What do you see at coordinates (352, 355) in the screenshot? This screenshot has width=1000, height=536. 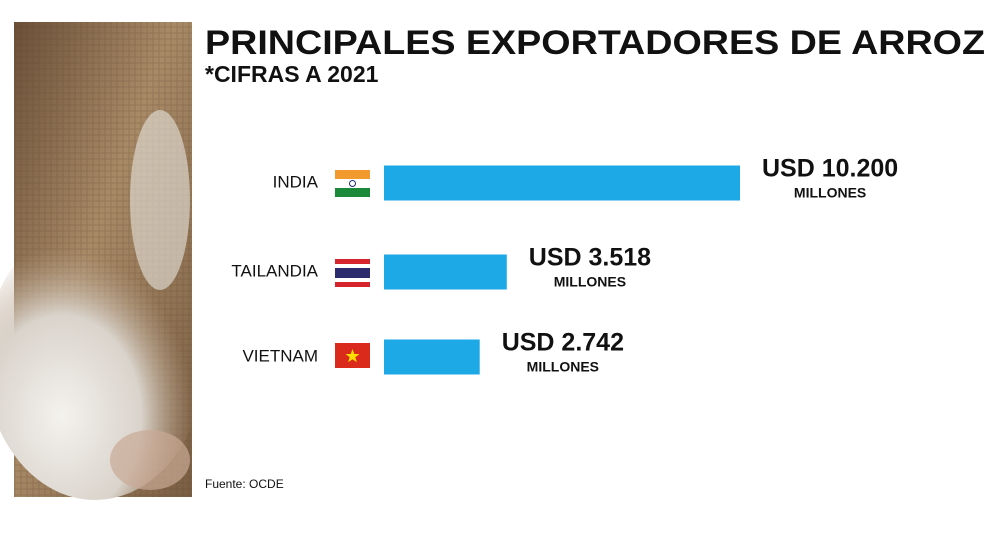 I see `flag-vietnam` at bounding box center [352, 355].